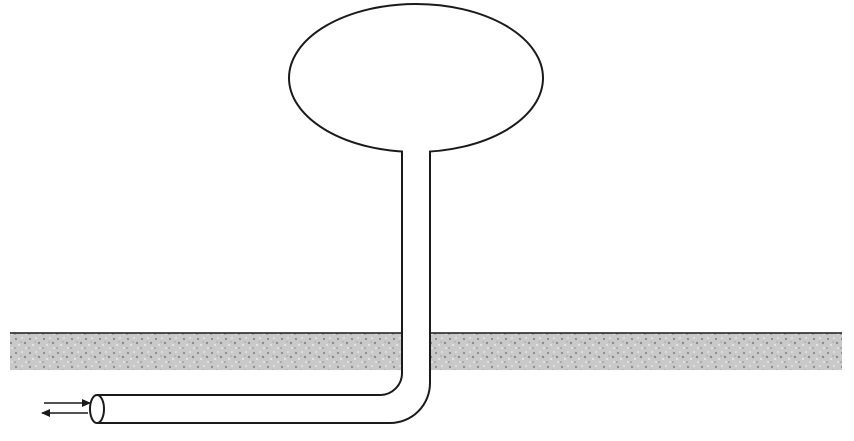  Describe the element at coordinates (66, 408) in the screenshot. I see `flow-arrows` at that location.